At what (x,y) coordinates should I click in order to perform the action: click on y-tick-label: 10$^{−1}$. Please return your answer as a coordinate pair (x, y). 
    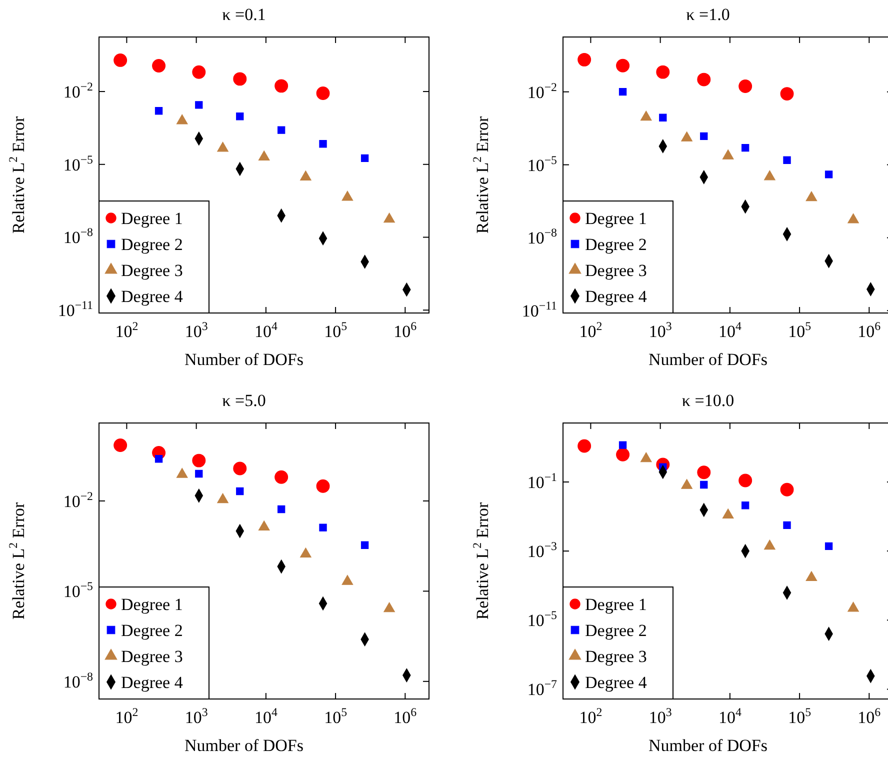
    Looking at the image, I should click on (542, 481).